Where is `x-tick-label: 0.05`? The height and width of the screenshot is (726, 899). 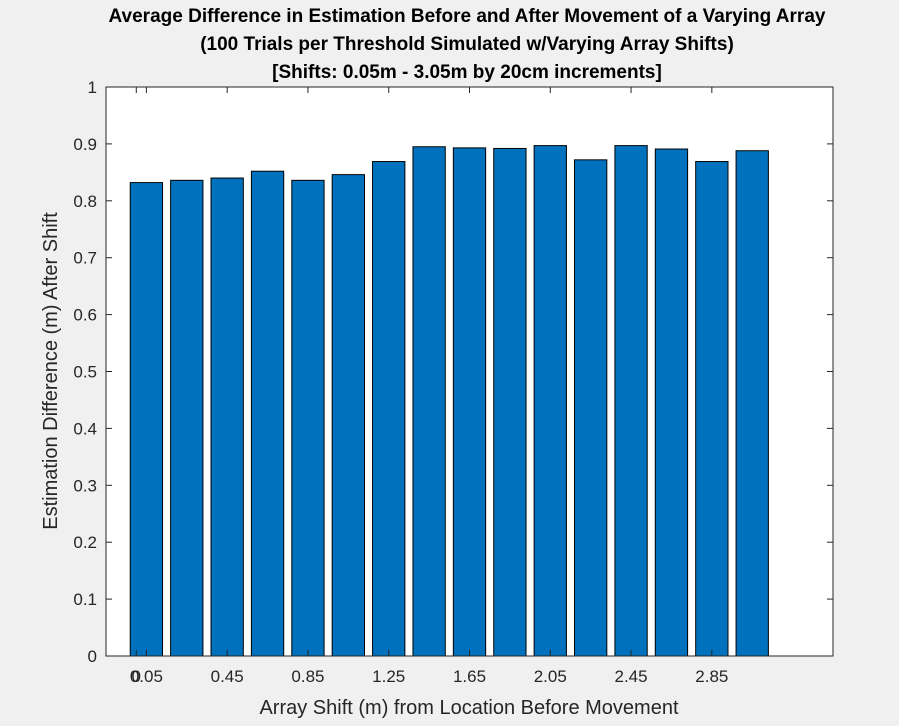 x-tick-label: 0.05 is located at coordinates (146, 676).